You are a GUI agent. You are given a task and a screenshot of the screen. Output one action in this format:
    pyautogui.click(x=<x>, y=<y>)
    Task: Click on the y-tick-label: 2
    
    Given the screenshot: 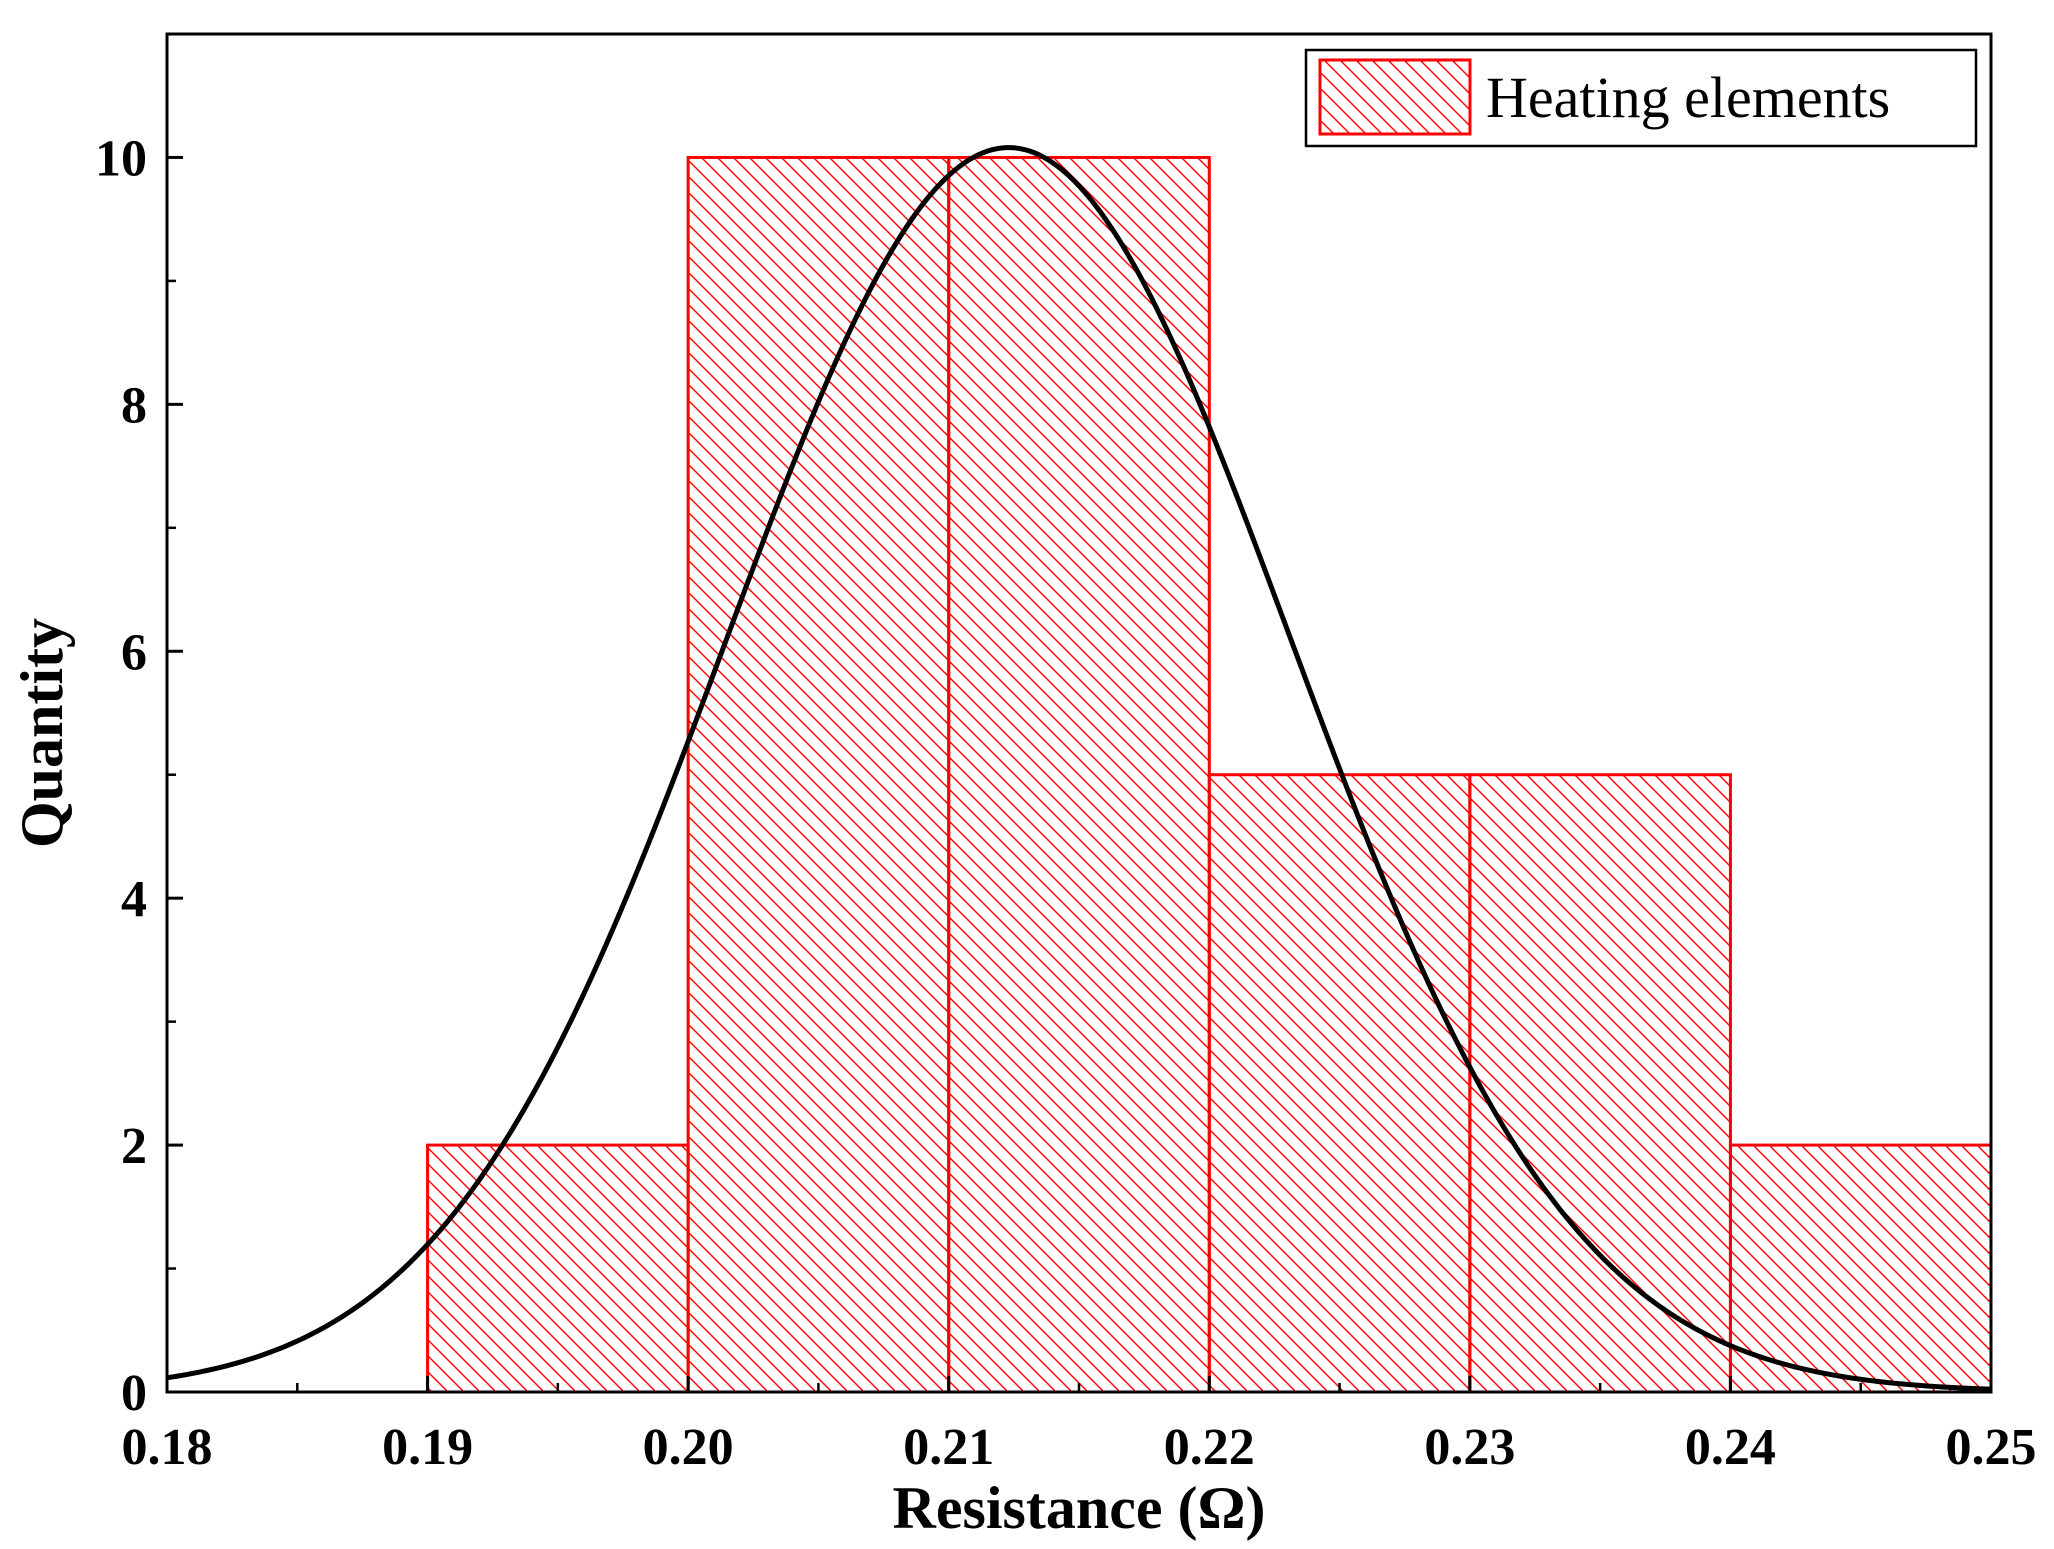 What is the action you would take?
    pyautogui.click(x=134, y=1146)
    